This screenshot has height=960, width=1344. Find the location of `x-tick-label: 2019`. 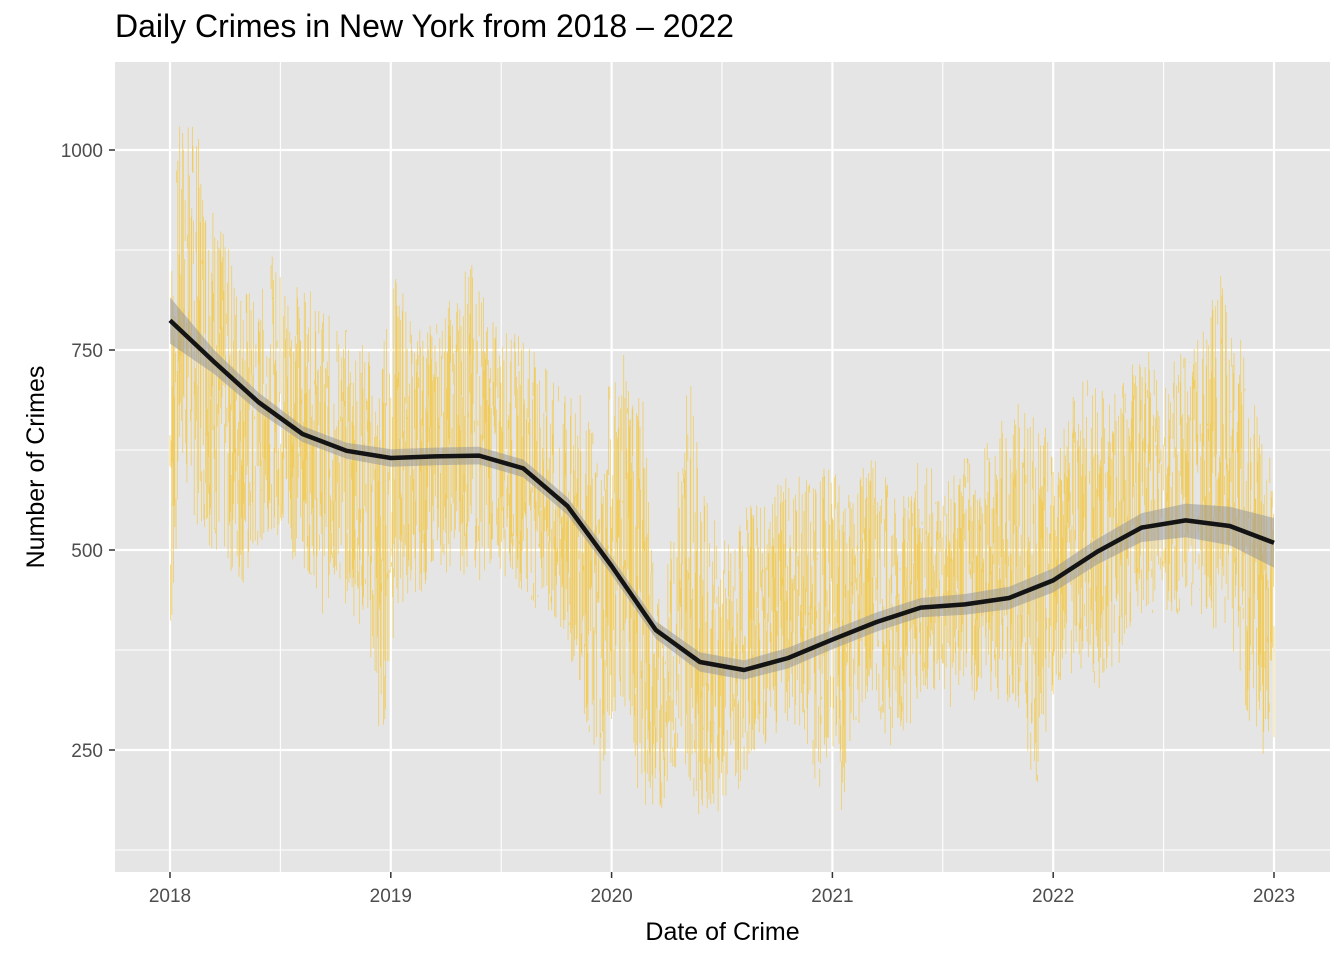

x-tick-label: 2019 is located at coordinates (391, 896).